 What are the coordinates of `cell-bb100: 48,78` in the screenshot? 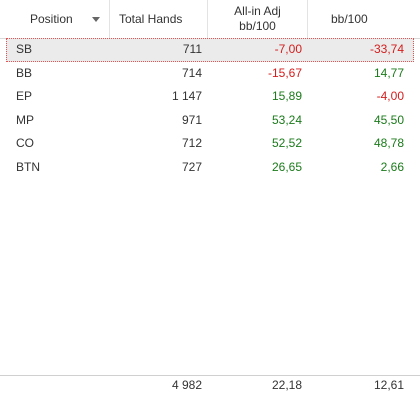 It's located at (388, 143).